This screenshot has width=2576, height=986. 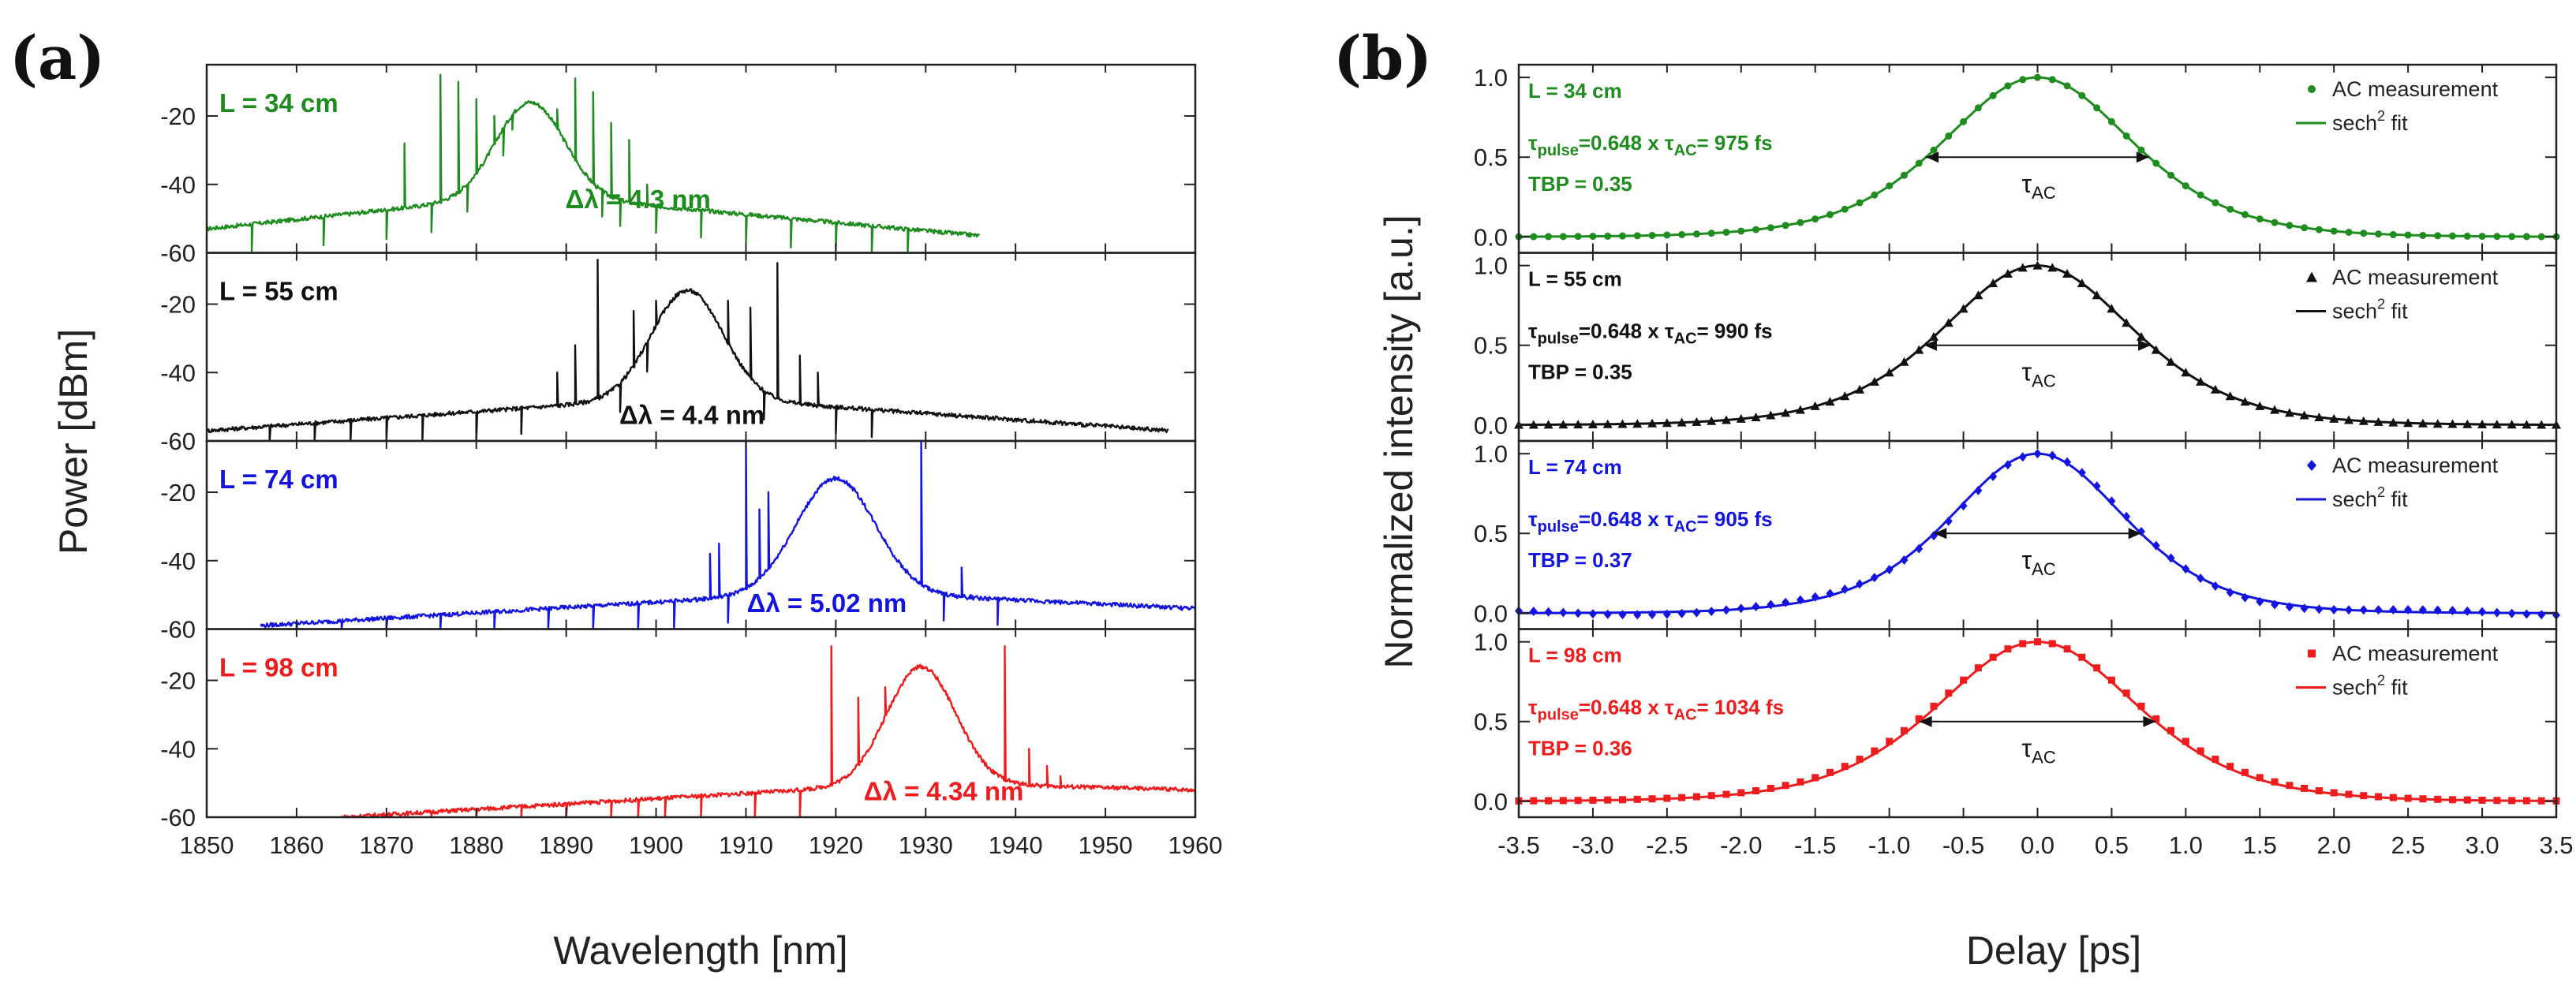 I want to click on y-tick-label: 0.5, so click(x=1491, y=157).